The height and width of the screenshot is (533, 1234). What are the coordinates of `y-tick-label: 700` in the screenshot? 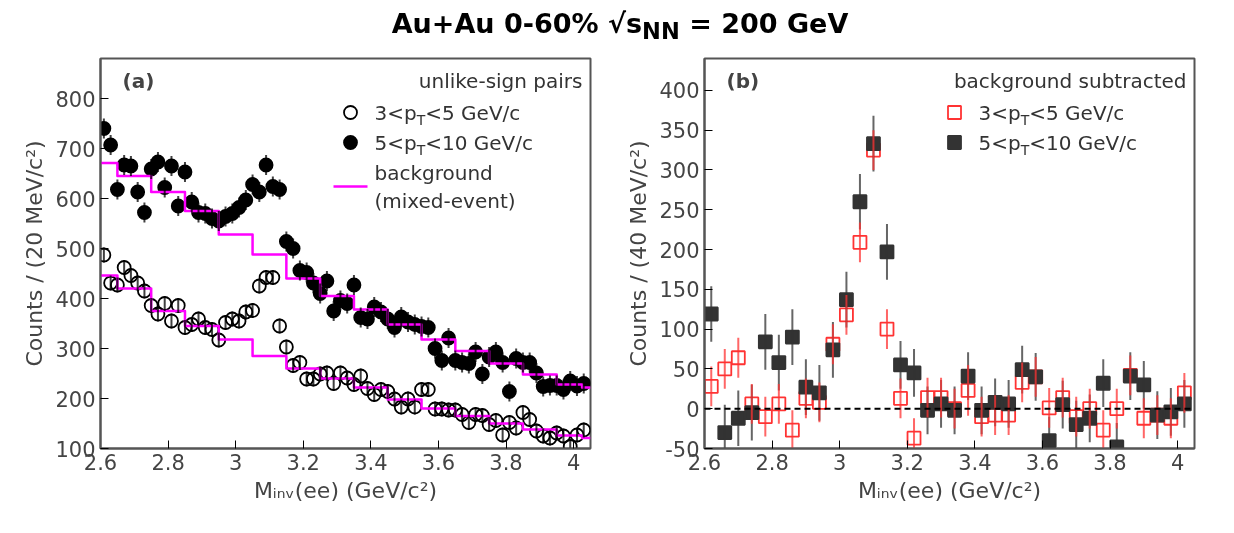 It's located at (75, 149).